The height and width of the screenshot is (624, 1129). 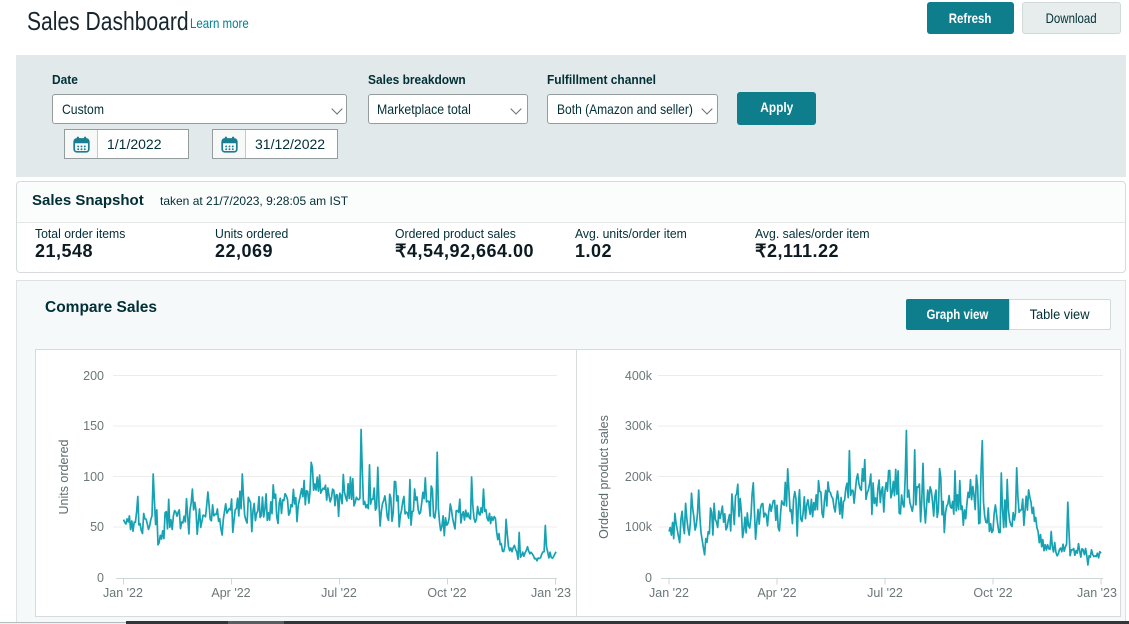 What do you see at coordinates (97, 527) in the screenshot?
I see `svg-text: 50` at bounding box center [97, 527].